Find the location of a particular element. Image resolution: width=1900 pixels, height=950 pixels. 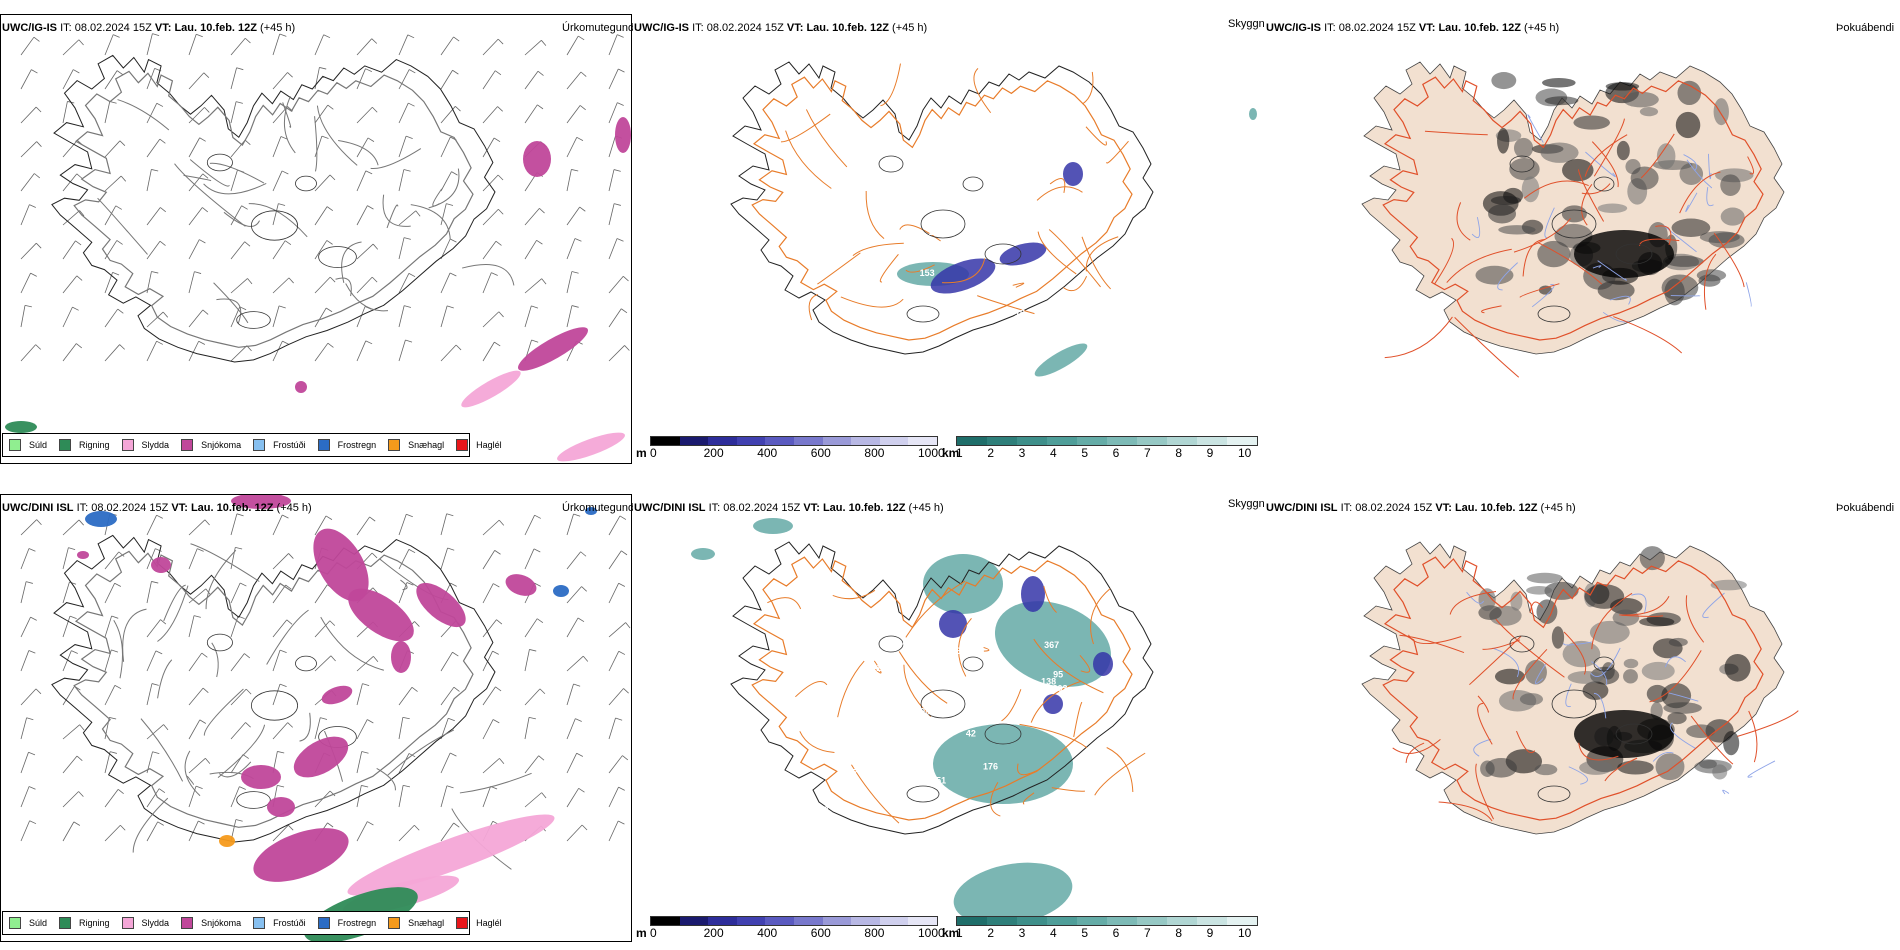

visibility-value-label: 115 is located at coordinates (918, 183).